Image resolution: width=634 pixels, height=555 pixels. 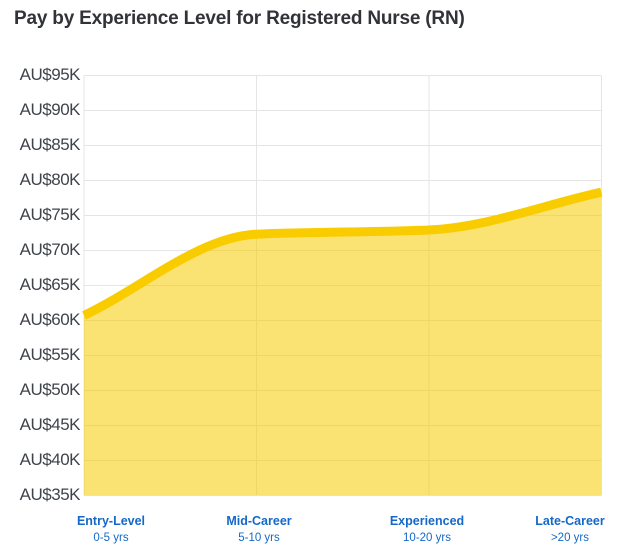 What do you see at coordinates (111, 538) in the screenshot?
I see `x-axis-category-sublabel: 0-5 yrs` at bounding box center [111, 538].